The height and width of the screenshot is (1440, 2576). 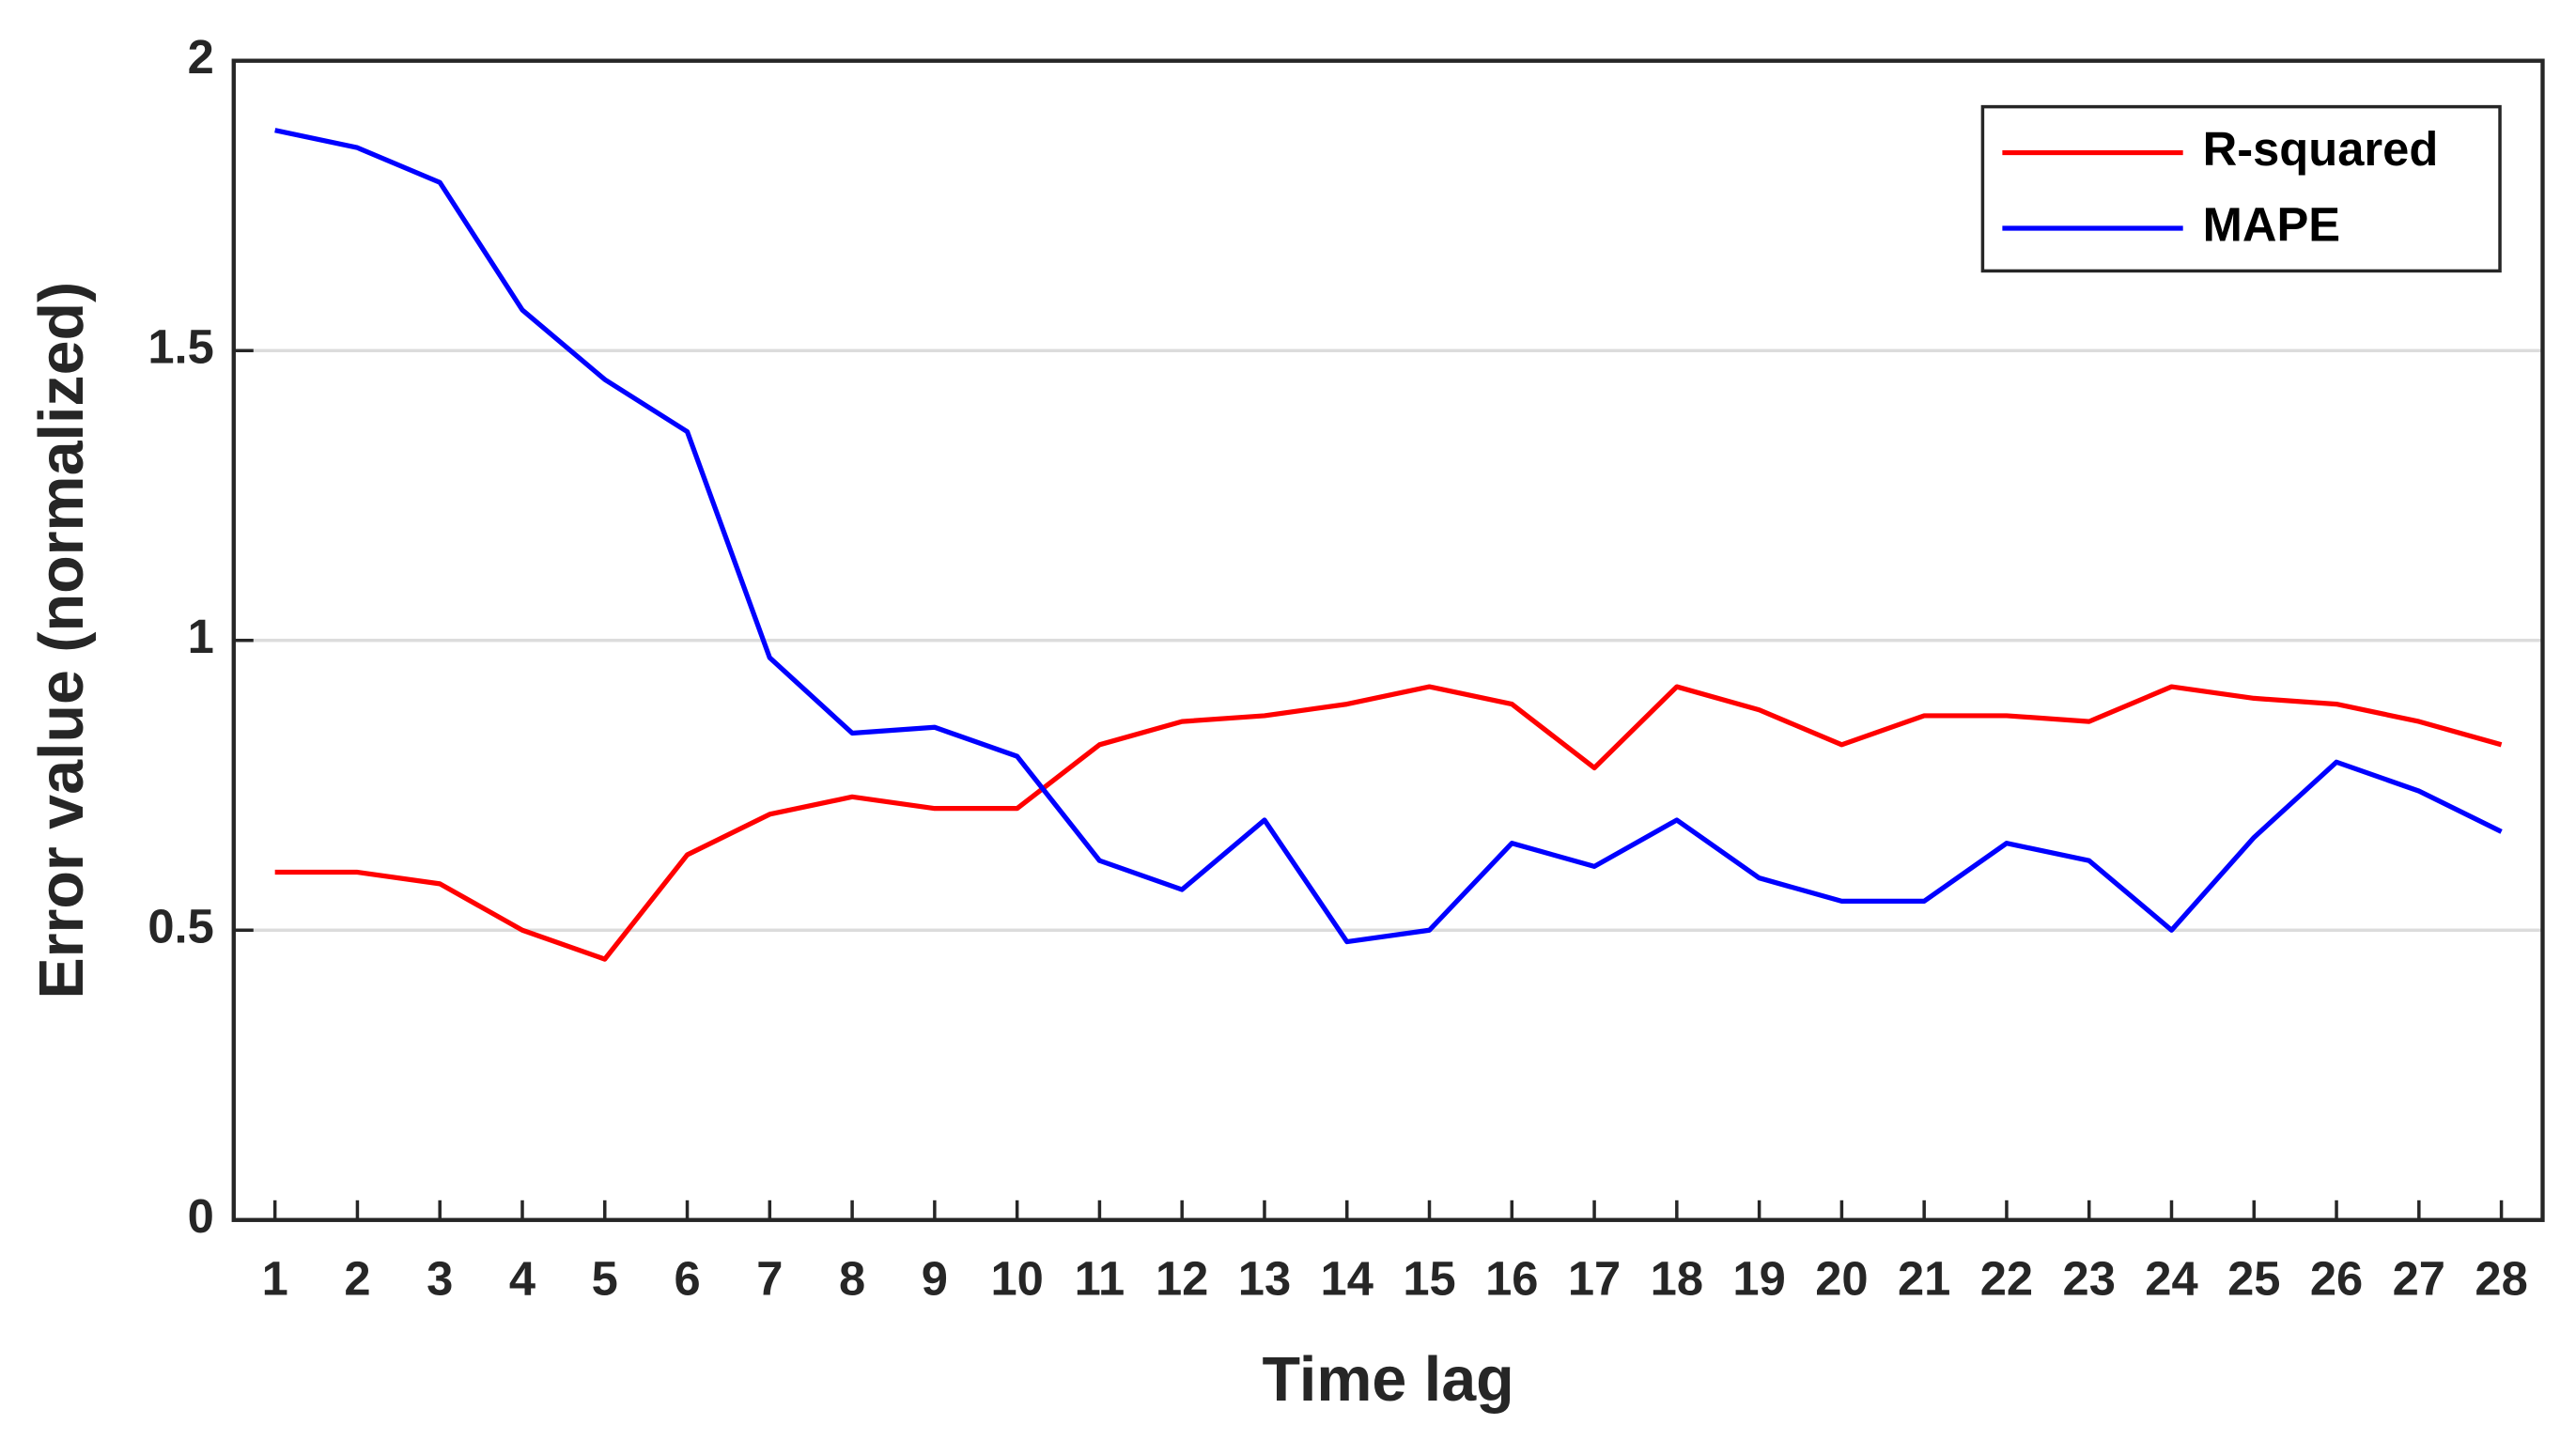 What do you see at coordinates (201, 636) in the screenshot?
I see `y-tick-label: 1` at bounding box center [201, 636].